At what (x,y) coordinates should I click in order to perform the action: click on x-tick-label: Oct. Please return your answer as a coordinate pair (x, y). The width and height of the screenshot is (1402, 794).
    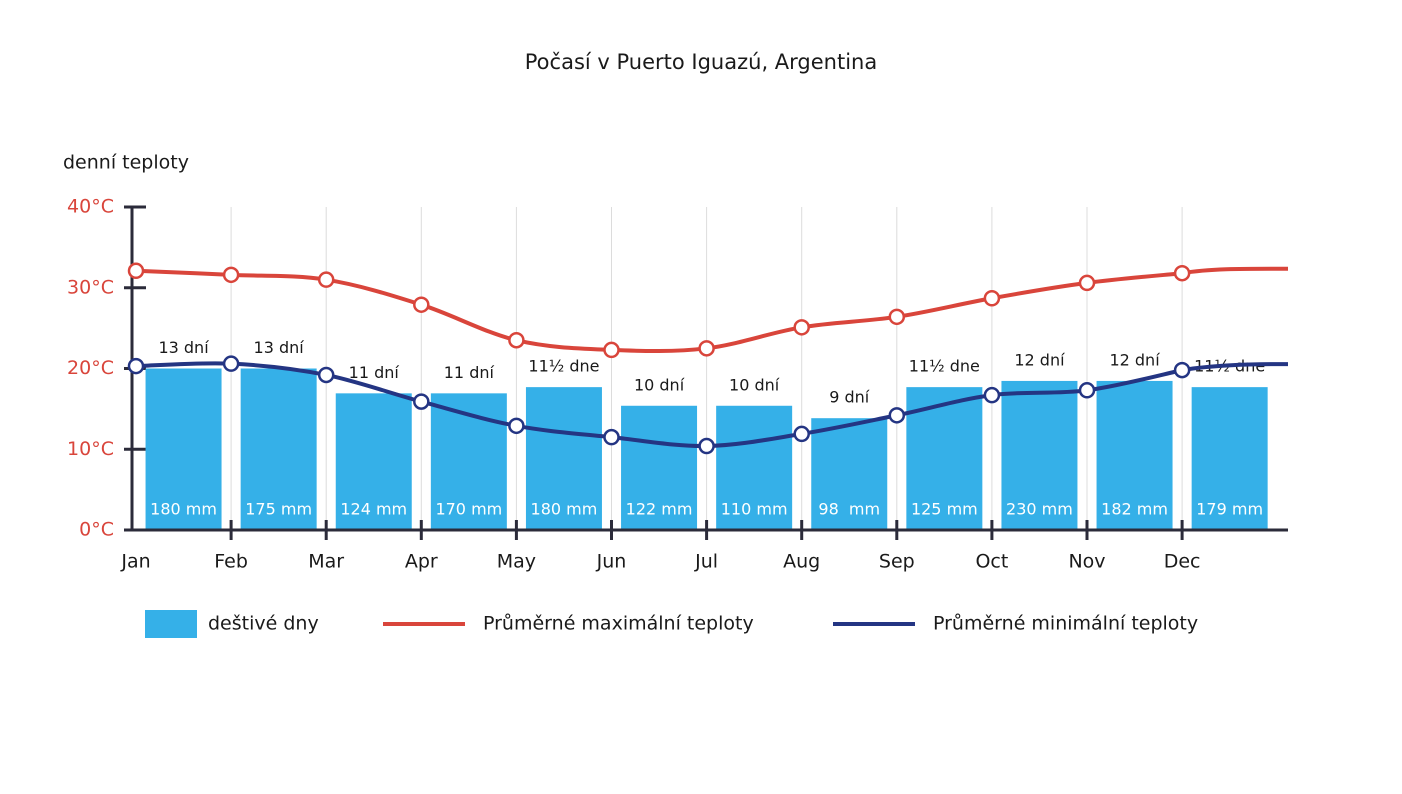
    Looking at the image, I should click on (991, 562).